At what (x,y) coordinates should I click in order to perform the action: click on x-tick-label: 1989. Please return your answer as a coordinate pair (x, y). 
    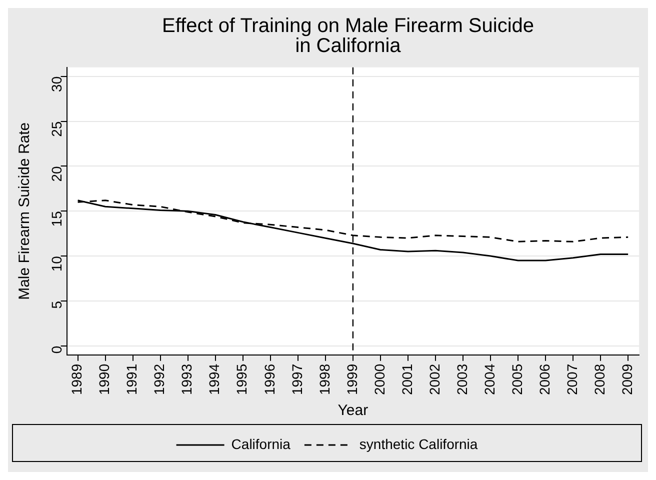
    Looking at the image, I should click on (76, 380).